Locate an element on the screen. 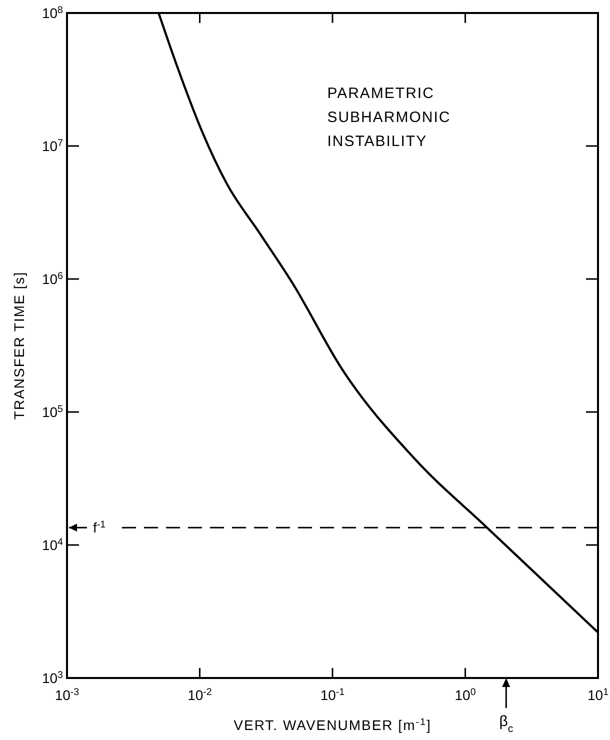  x-tick-label: 10$^{1}$ is located at coordinates (598, 694).